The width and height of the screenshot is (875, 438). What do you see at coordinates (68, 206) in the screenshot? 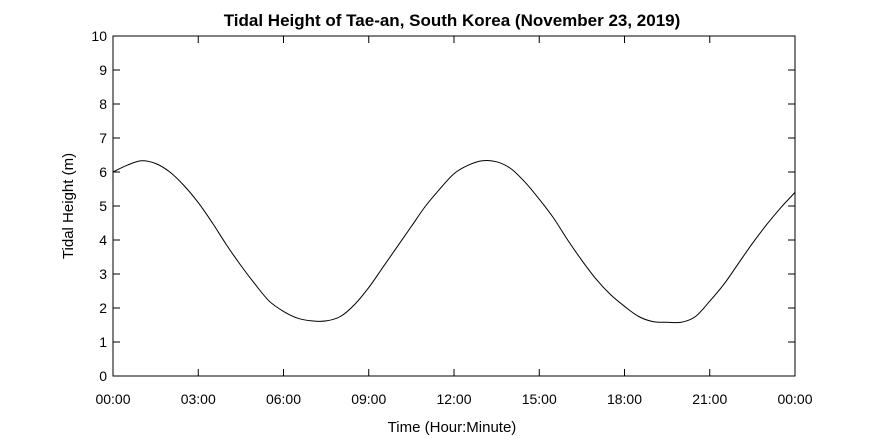
I see `y-axis-label: Tidal Height (m)` at bounding box center [68, 206].